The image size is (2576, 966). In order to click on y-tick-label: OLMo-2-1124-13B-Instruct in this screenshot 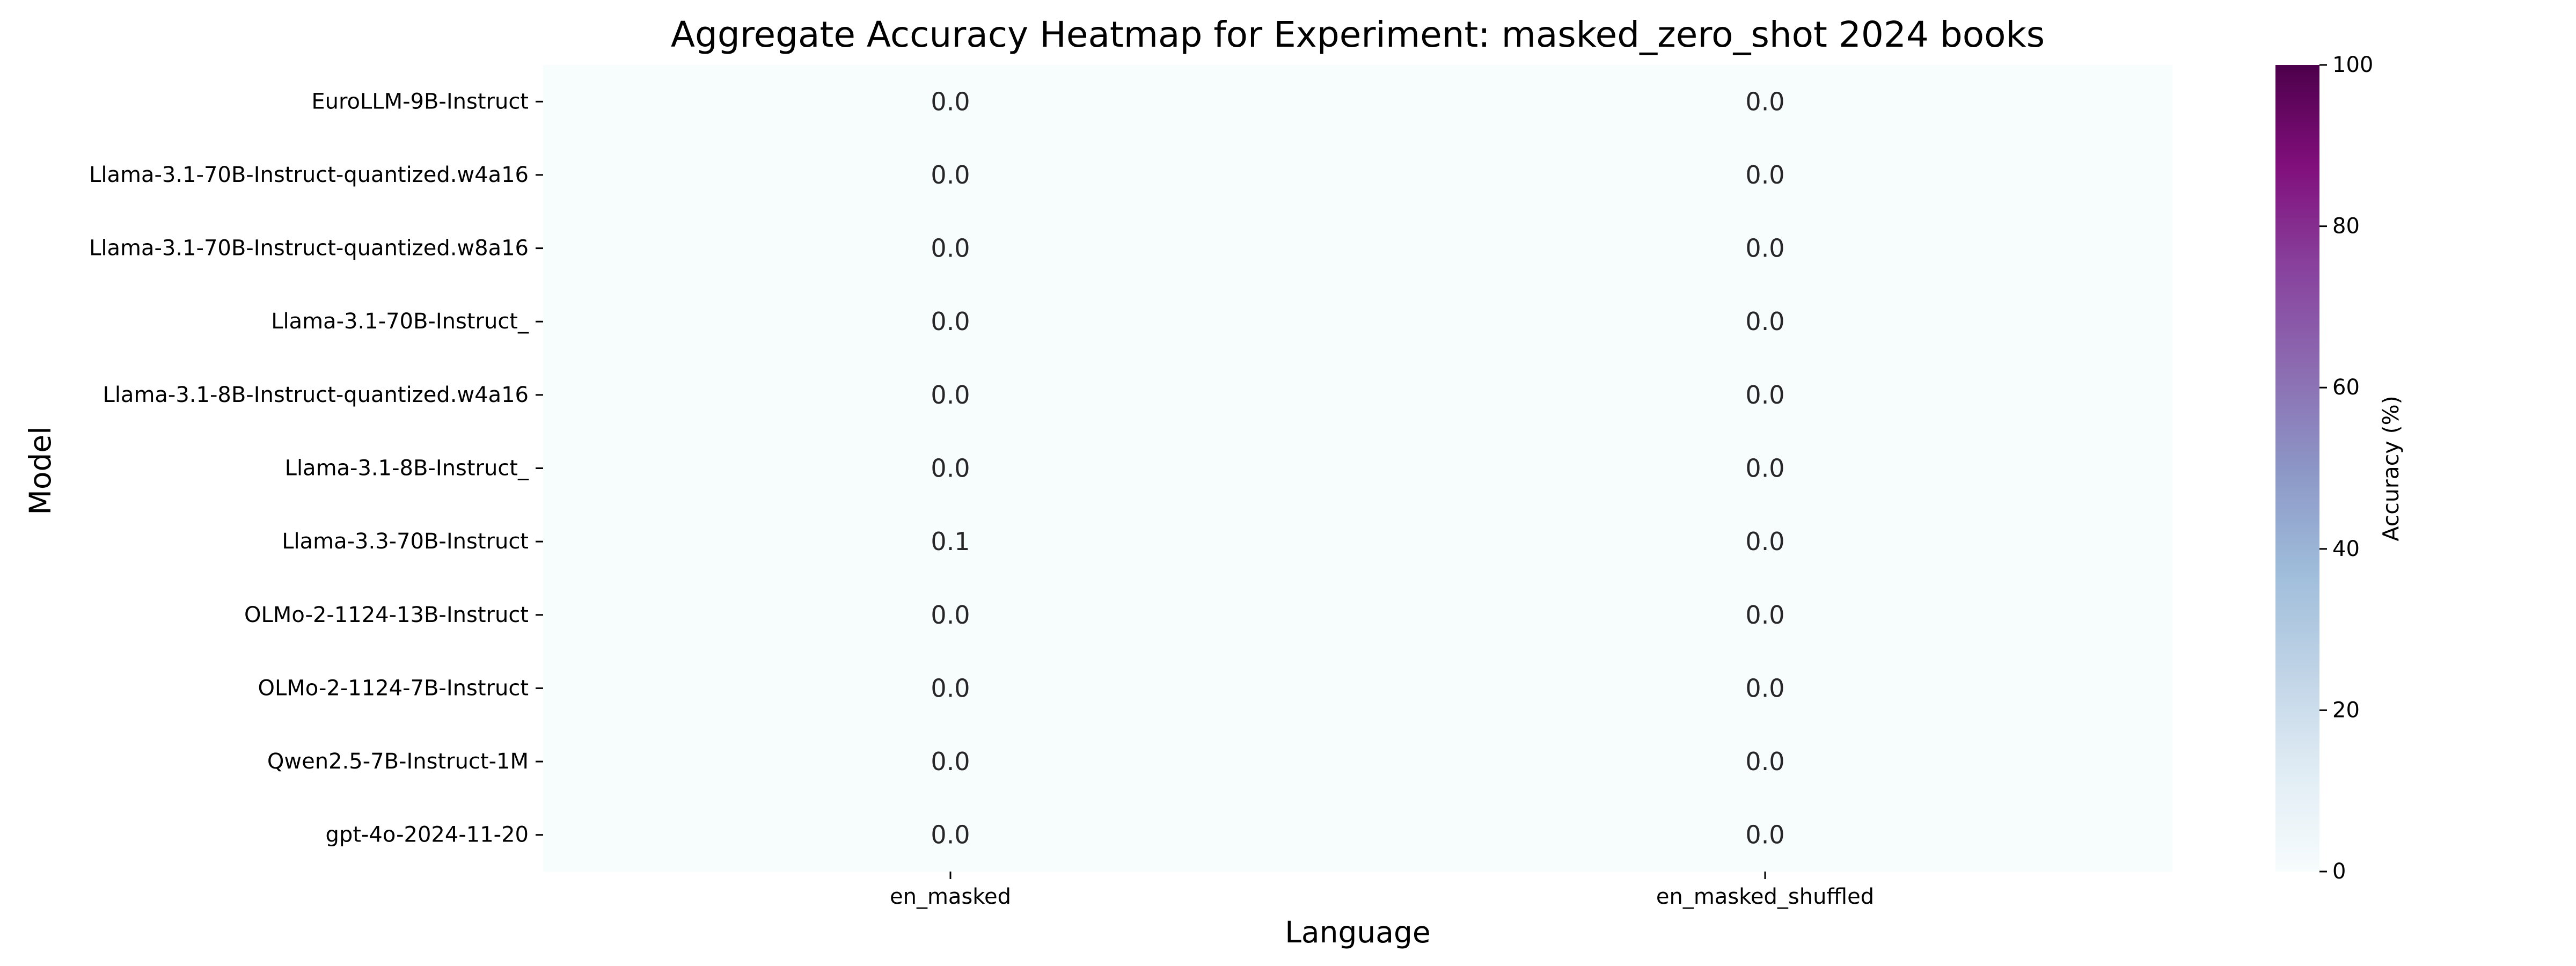, I will do `click(386, 615)`.